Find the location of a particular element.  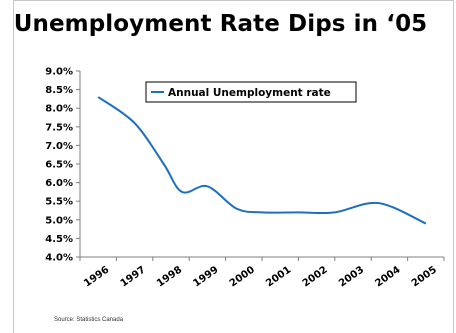

y-tick-label: 4.0% is located at coordinates (59, 258).